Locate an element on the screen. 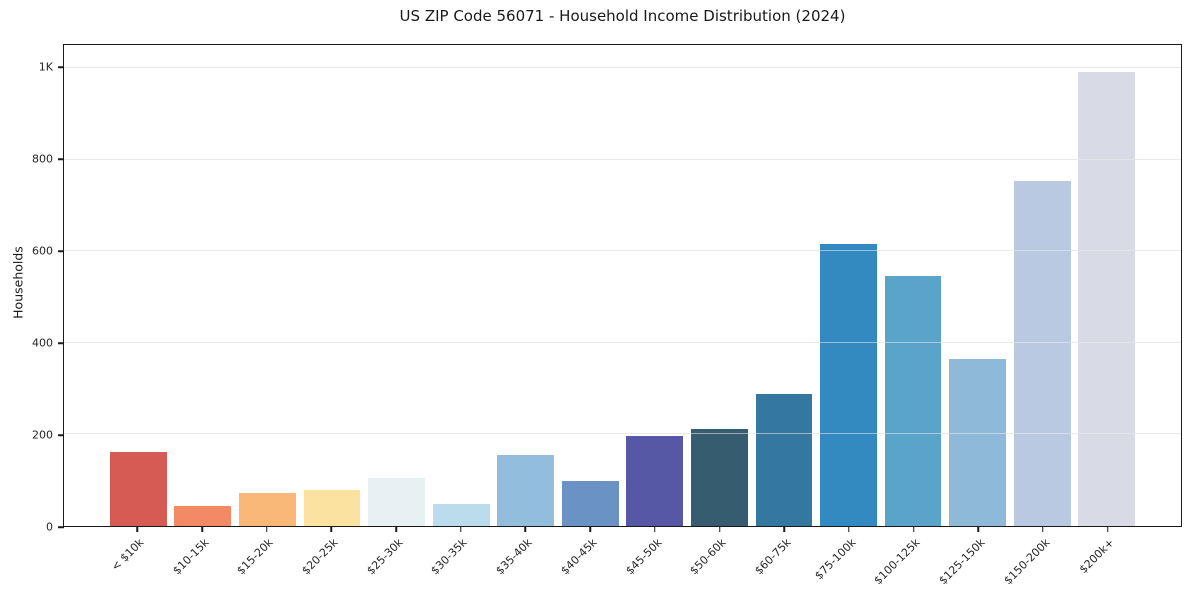 Image resolution: width=1189 pixels, height=590 pixels. x-tick-label: $60-75k is located at coordinates (773, 557).